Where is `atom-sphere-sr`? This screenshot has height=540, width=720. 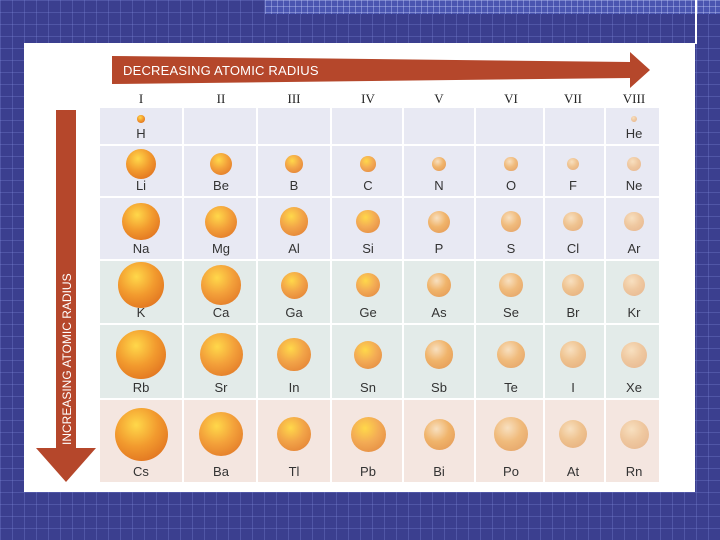 atom-sphere-sr is located at coordinates (221, 354).